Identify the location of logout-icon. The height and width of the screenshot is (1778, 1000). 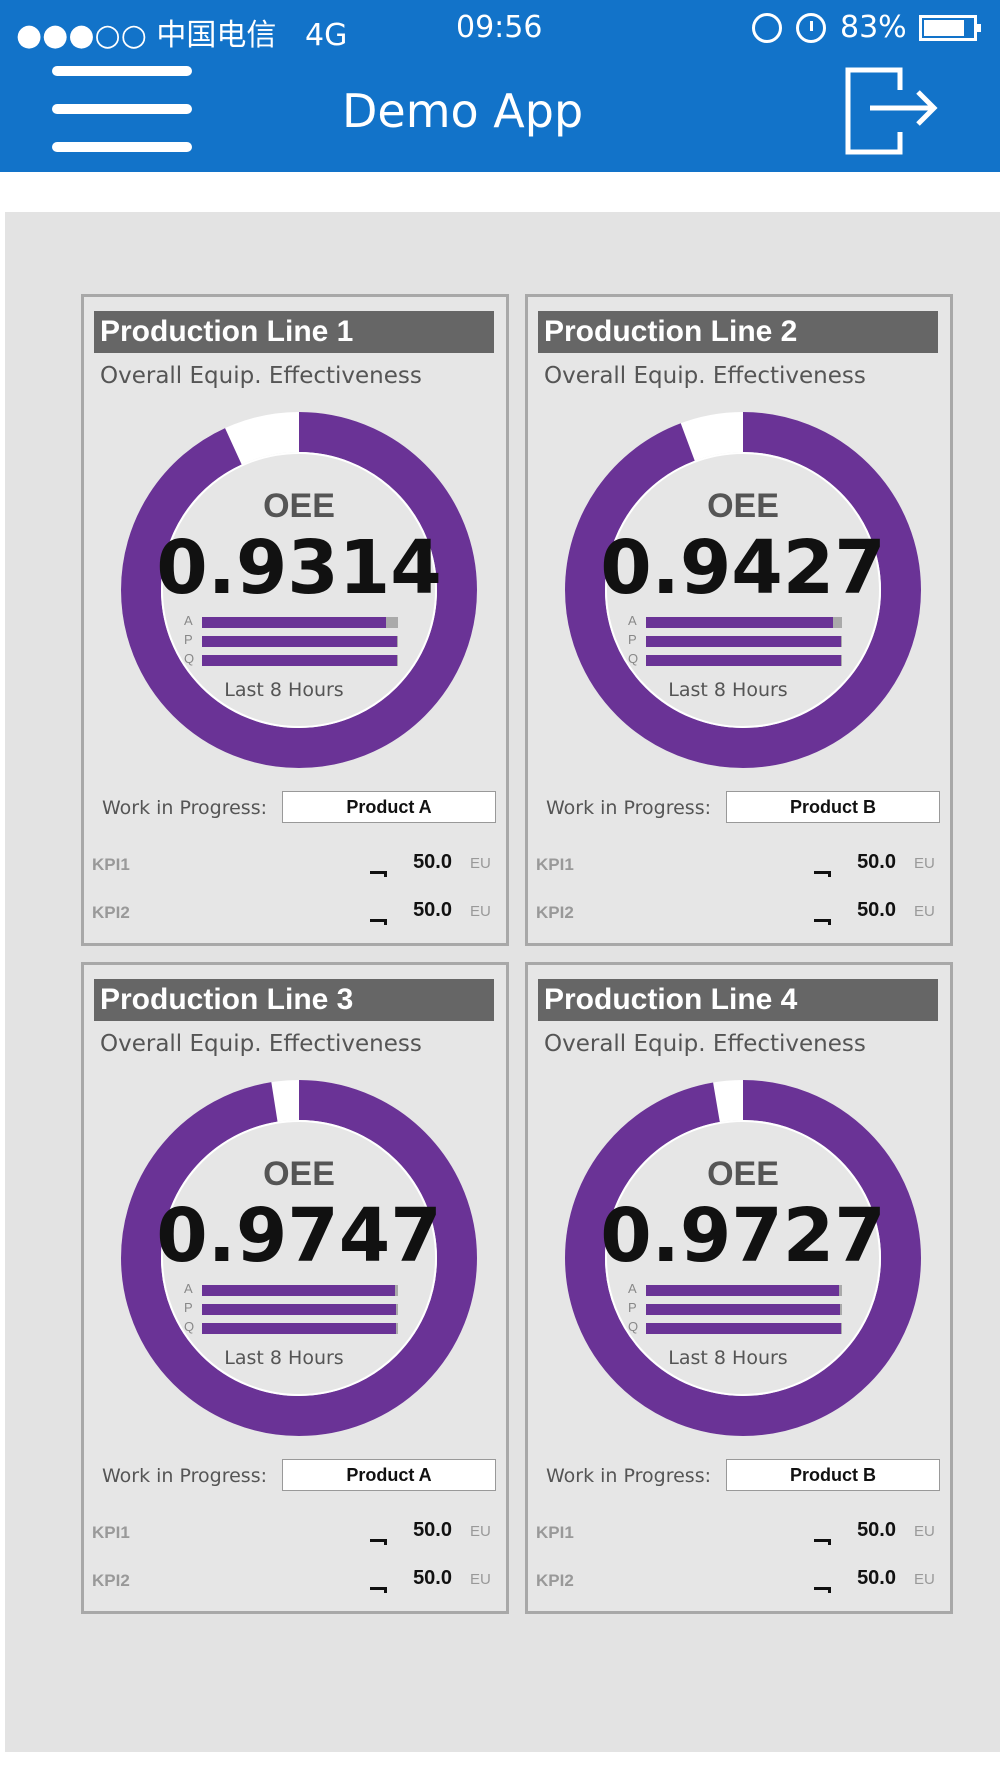
(891, 111).